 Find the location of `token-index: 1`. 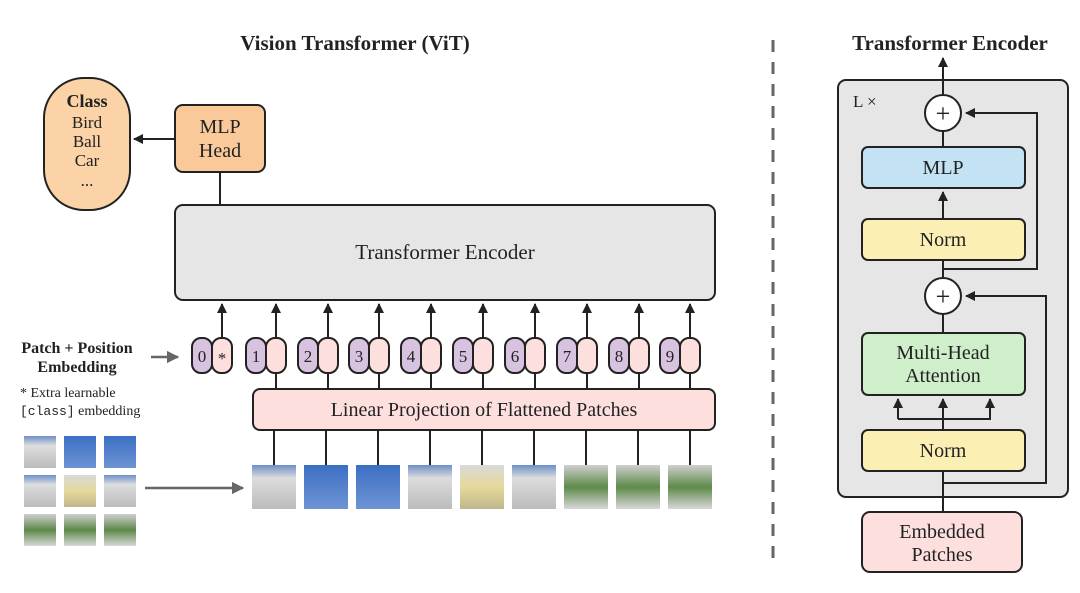

token-index: 1 is located at coordinates (256, 356).